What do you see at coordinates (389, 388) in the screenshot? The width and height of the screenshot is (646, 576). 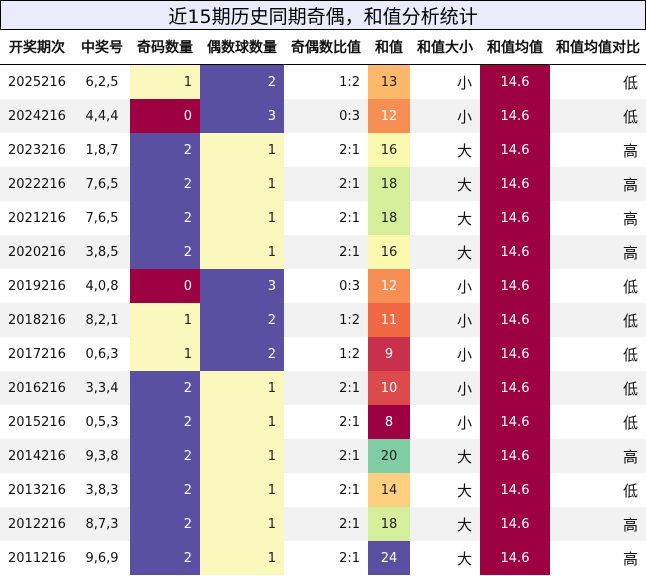 I see `cell-sum: 10` at bounding box center [389, 388].